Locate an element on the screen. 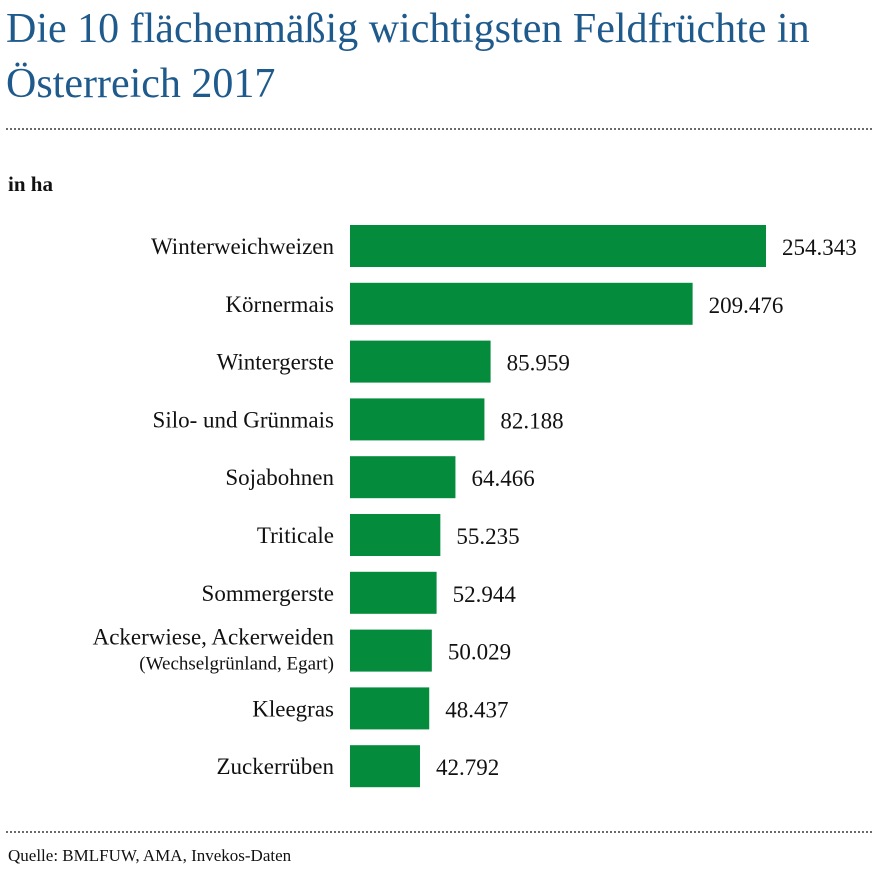  category-sublabel-7: (Wechselgrünland, Egart) is located at coordinates (236, 664).